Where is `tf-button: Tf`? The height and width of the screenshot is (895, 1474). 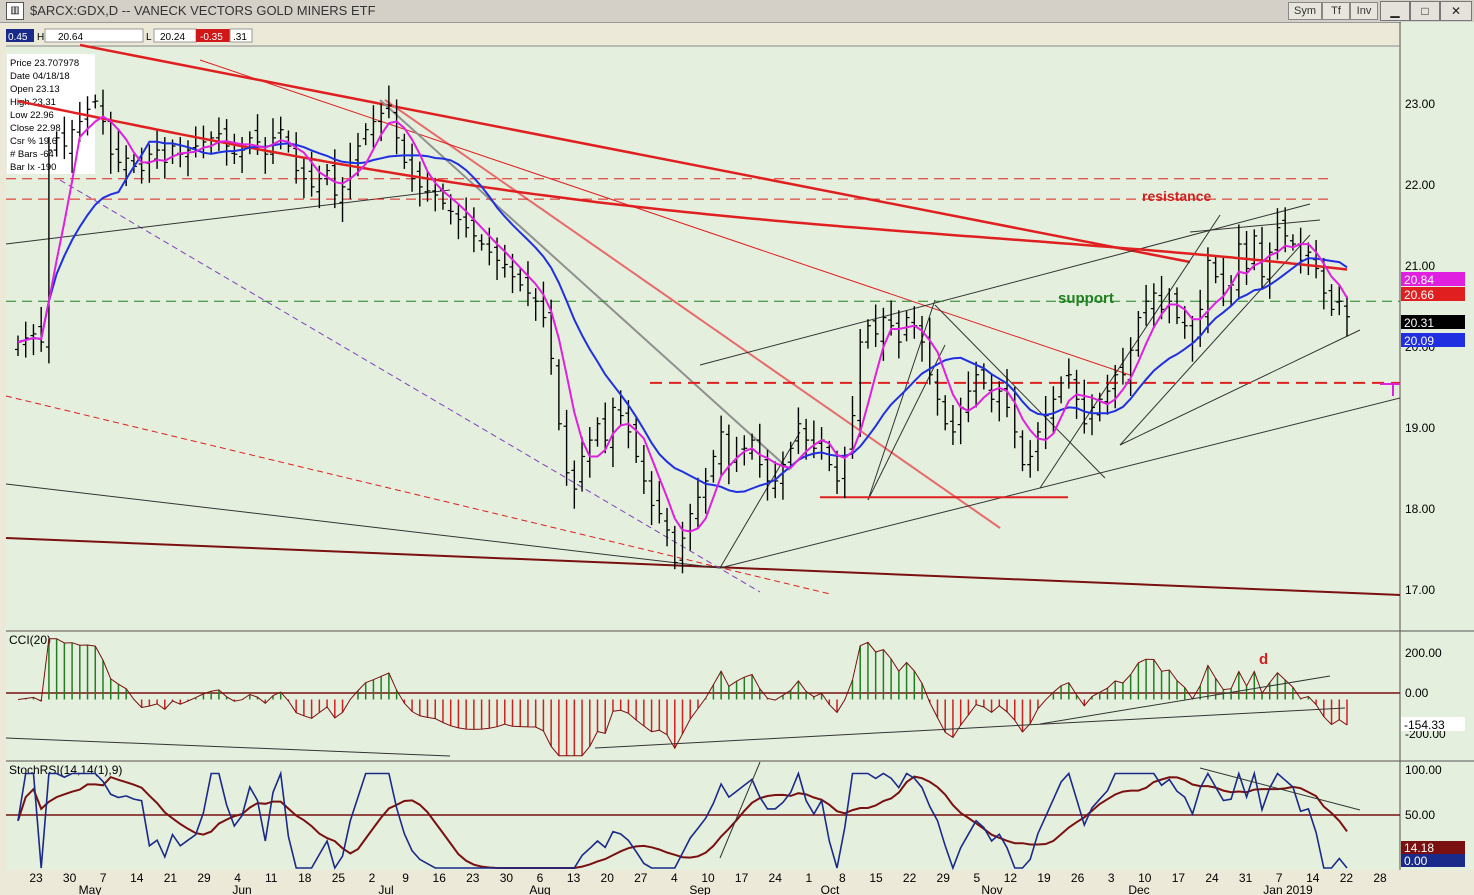
tf-button: Tf is located at coordinates (1336, 11).